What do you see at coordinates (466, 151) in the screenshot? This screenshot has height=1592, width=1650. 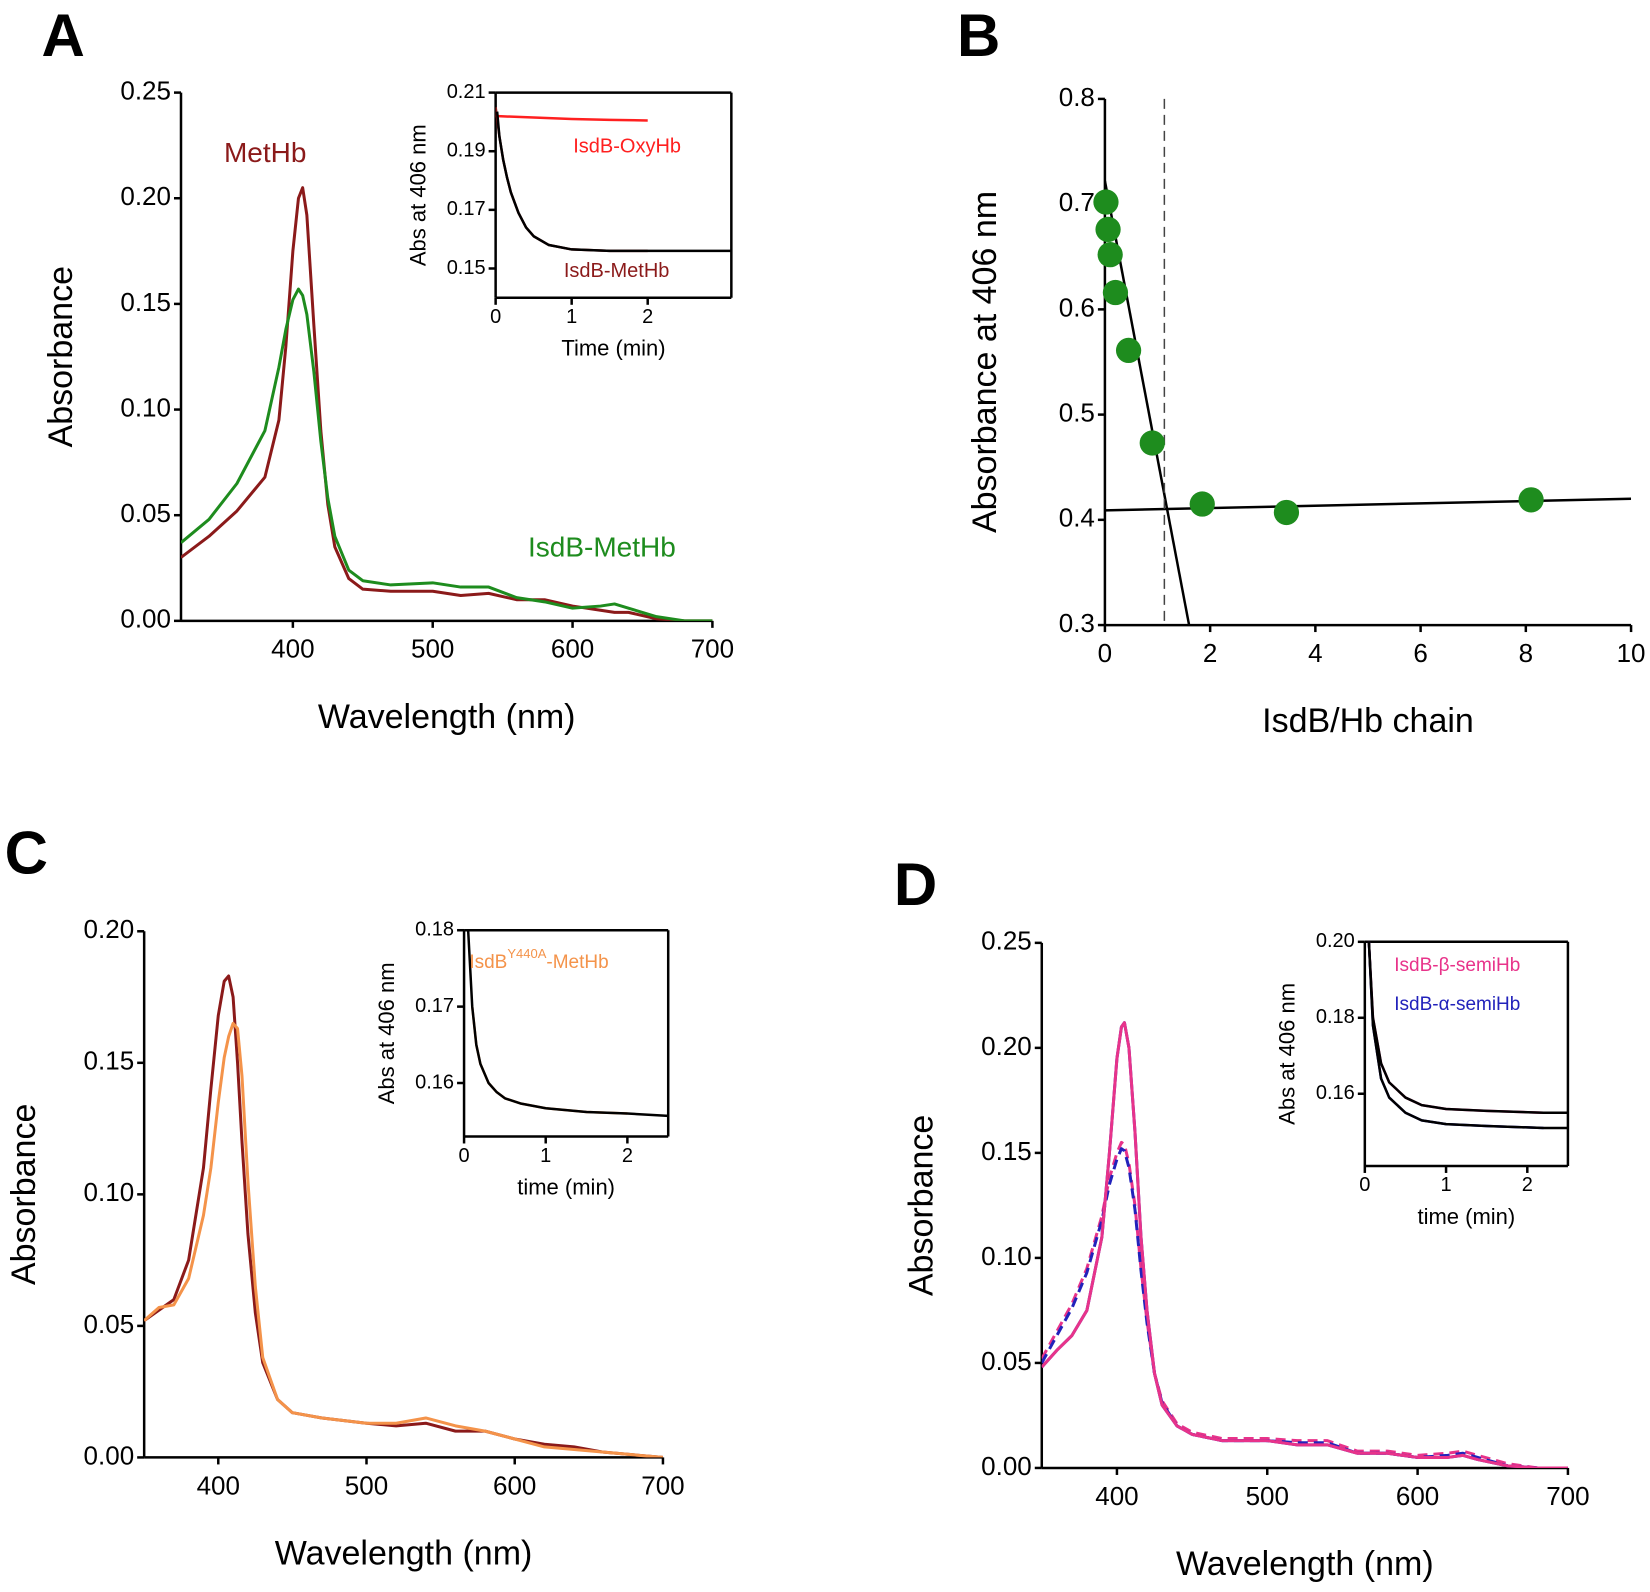 I see `y-tick-label: 0.19` at bounding box center [466, 151].